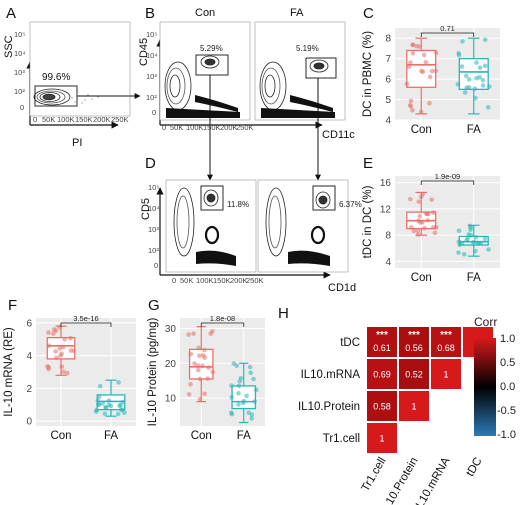  Describe the element at coordinates (171, 364) in the screenshot. I see `y-tick-label: 20` at that location.